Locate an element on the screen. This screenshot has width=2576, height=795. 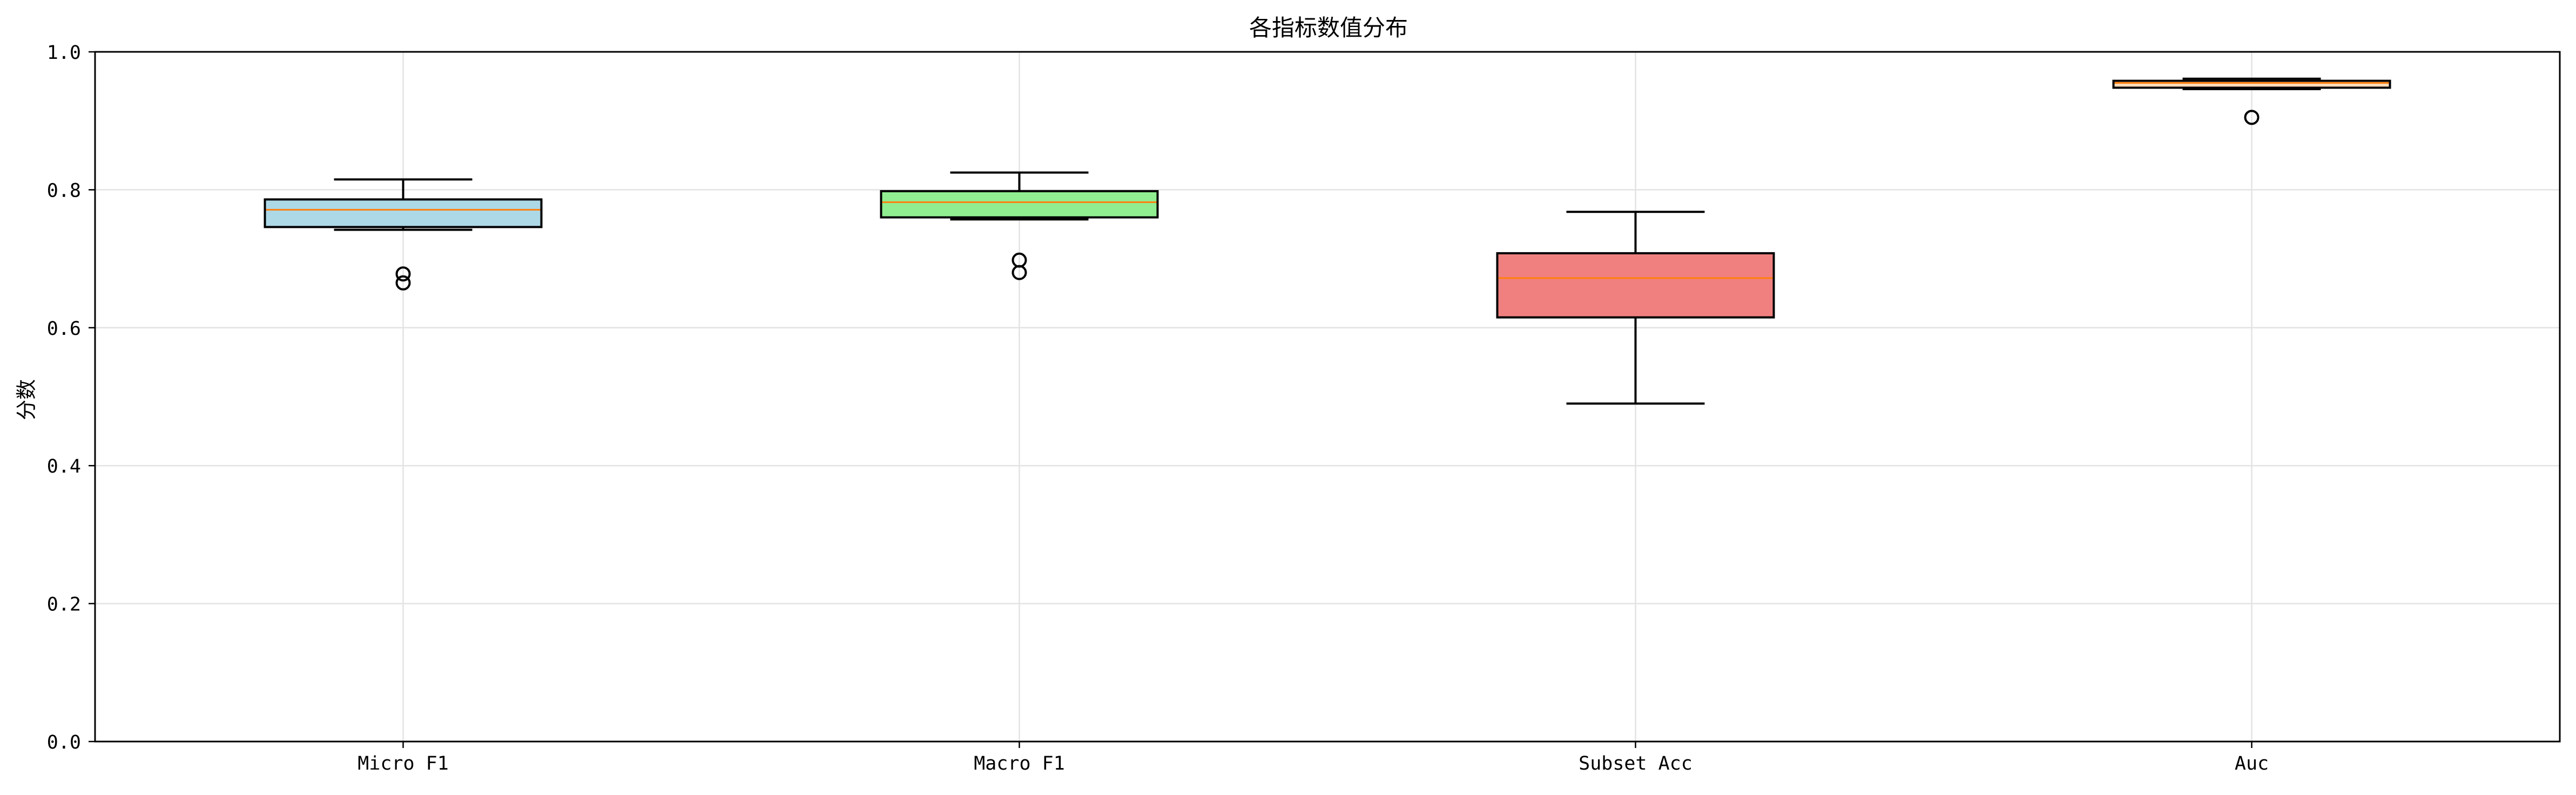
x-tick-label: Subset Acc is located at coordinates (1635, 763).